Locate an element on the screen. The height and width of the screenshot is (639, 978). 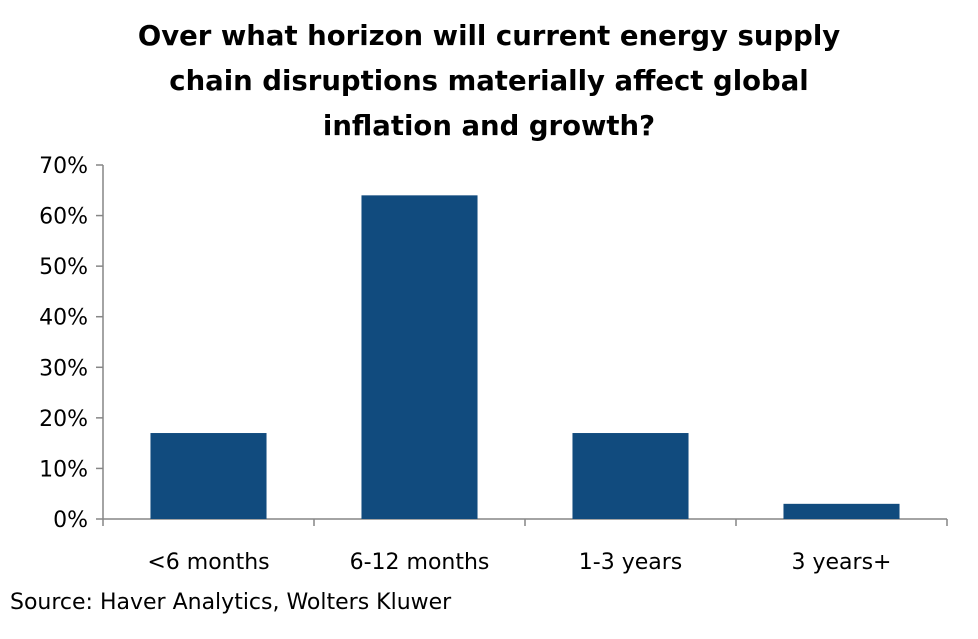
x-tick-label: 1-3 years is located at coordinates (630, 562).